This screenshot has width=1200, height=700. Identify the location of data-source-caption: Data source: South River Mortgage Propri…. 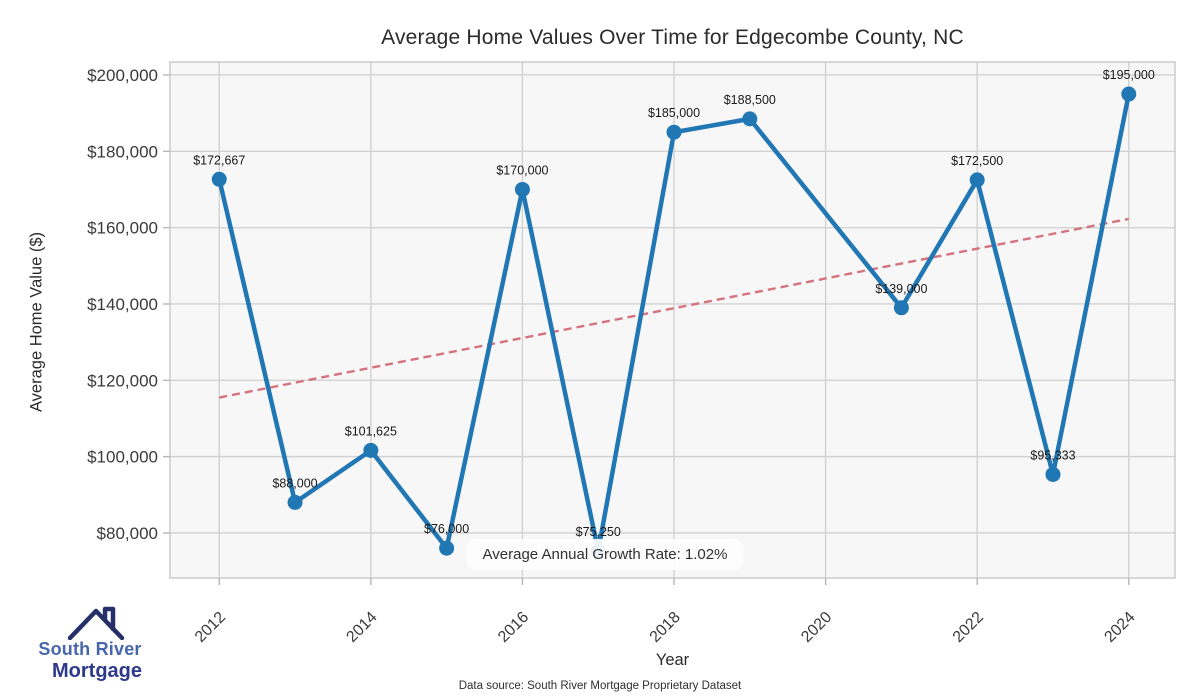
(600, 686).